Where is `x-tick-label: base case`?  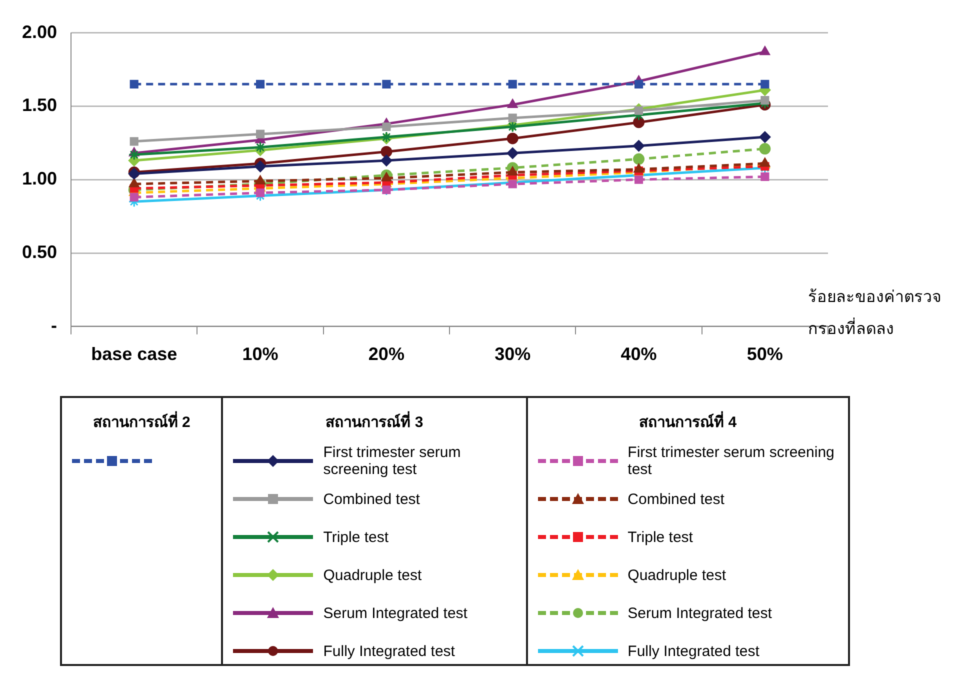 x-tick-label: base case is located at coordinates (134, 354).